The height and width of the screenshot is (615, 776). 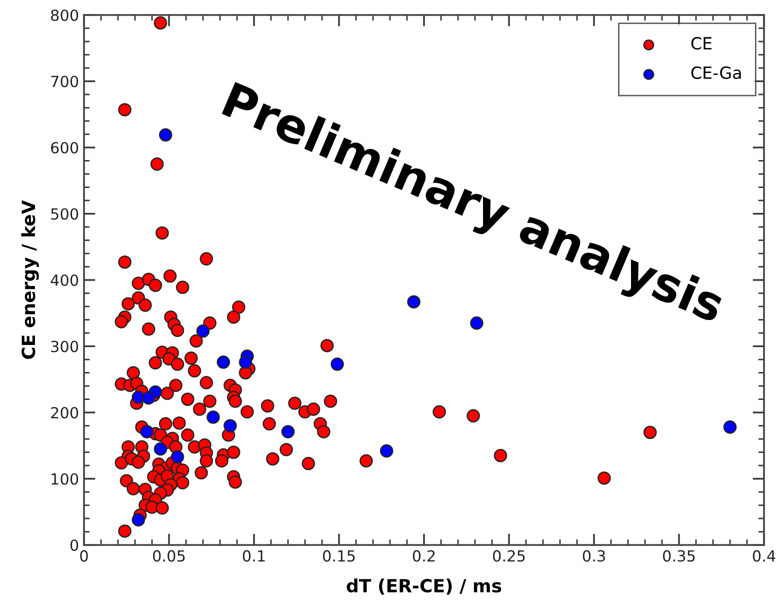 I want to click on y-tick-label: 100, so click(x=65, y=479).